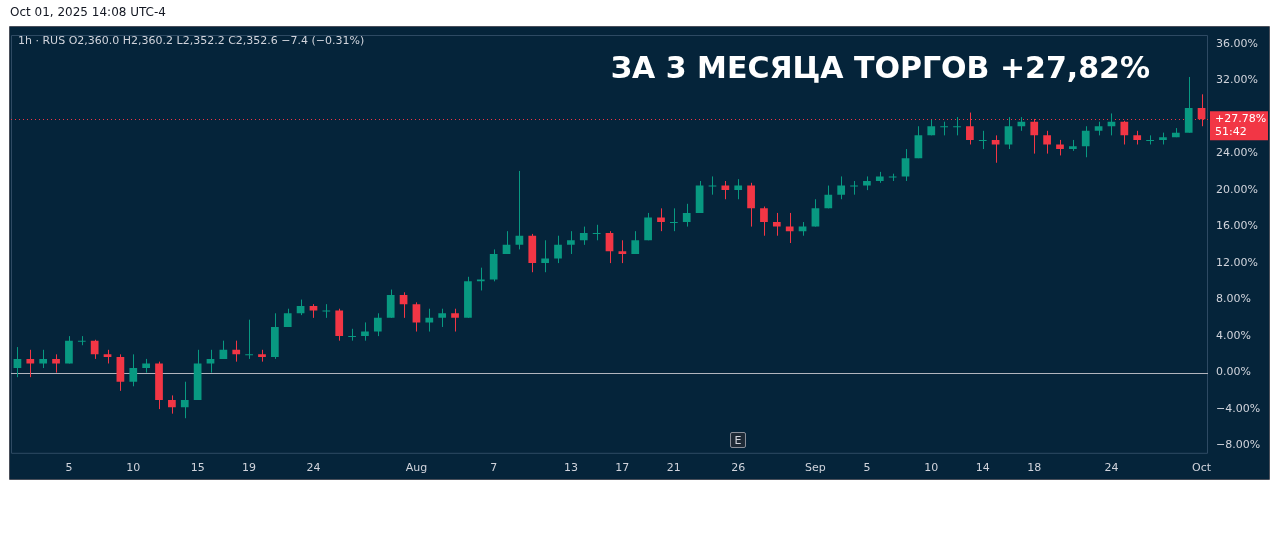  What do you see at coordinates (1237, 226) in the screenshot?
I see `y-tick-label: 16.00%` at bounding box center [1237, 226].